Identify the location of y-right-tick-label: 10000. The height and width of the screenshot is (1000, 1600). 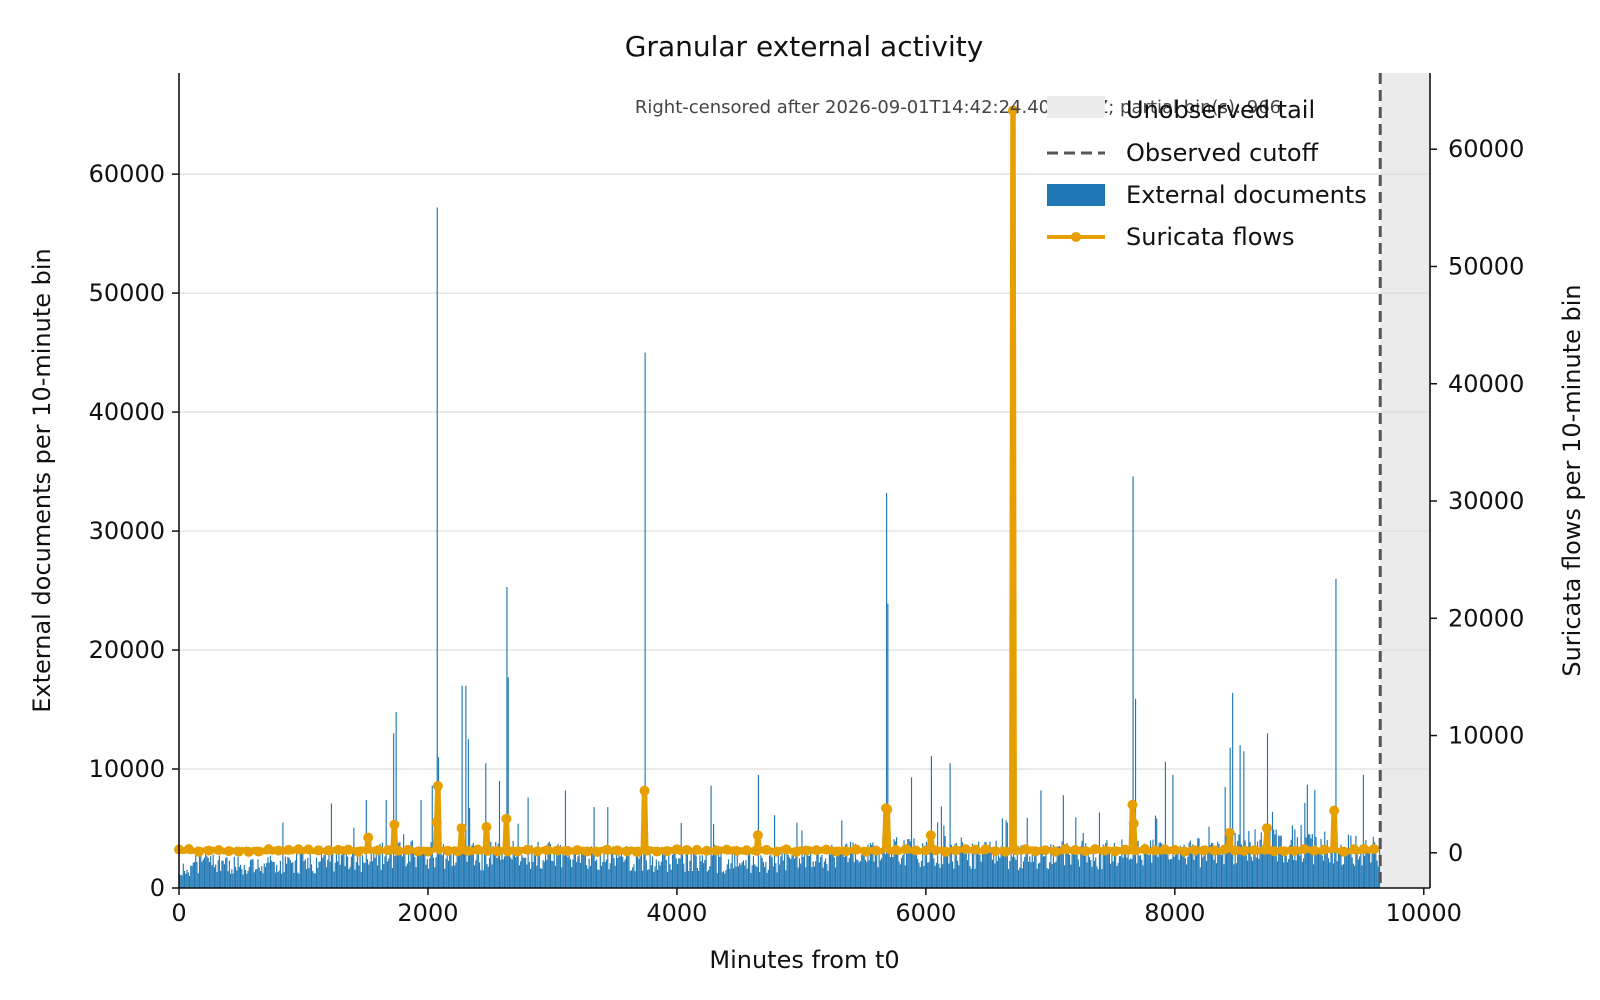
(1486, 736).